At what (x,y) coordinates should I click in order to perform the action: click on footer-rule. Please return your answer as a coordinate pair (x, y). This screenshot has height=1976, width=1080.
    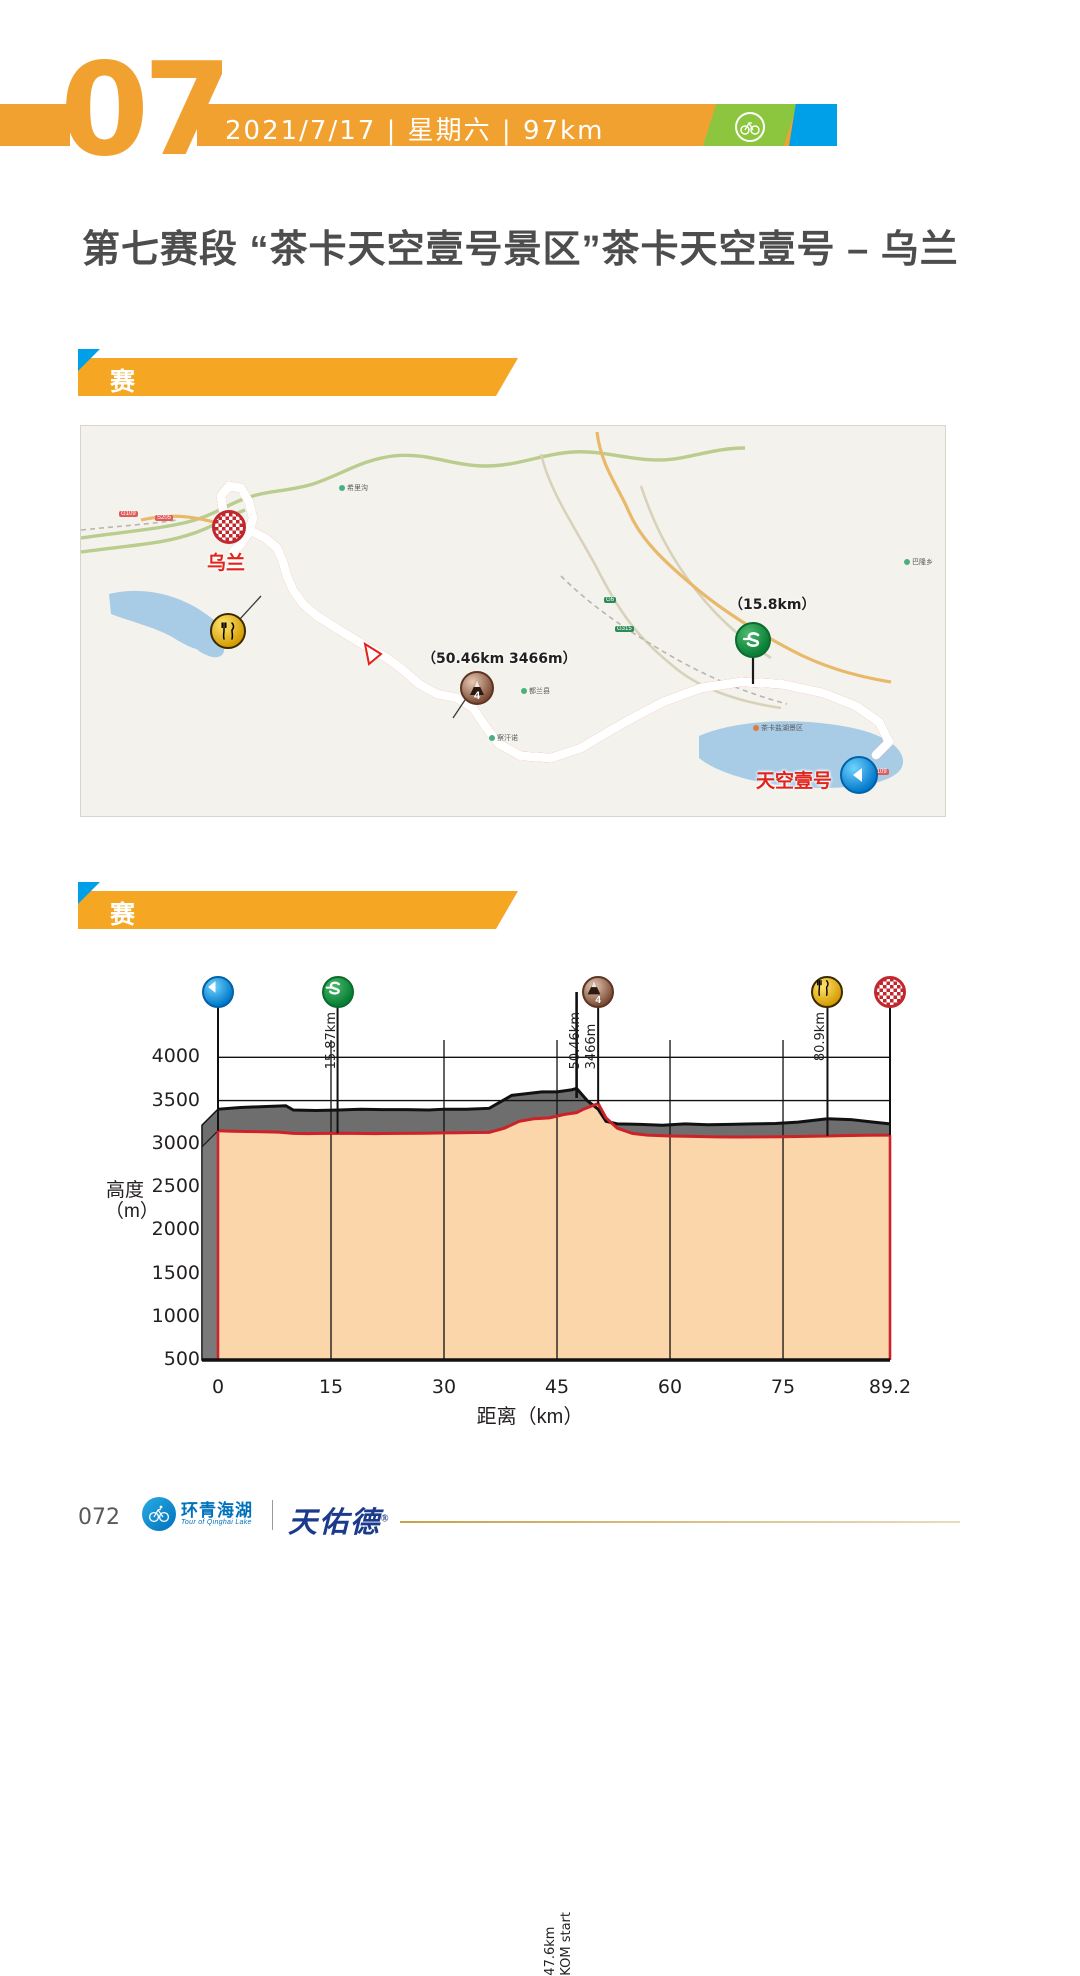
    Looking at the image, I should click on (680, 1522).